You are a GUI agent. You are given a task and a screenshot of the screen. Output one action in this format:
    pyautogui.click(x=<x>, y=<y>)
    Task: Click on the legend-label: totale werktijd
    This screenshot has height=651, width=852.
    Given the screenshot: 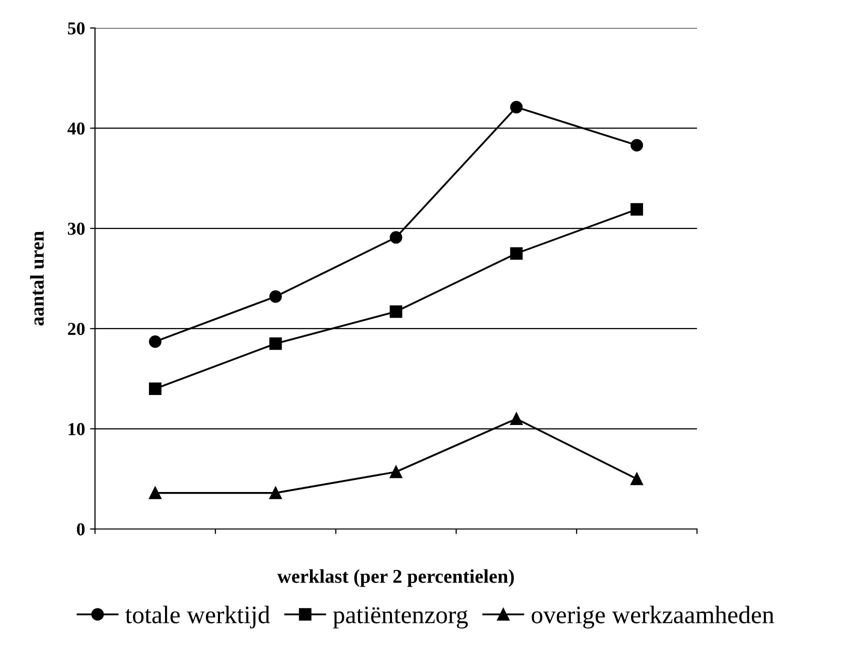 What is the action you would take?
    pyautogui.click(x=197, y=617)
    